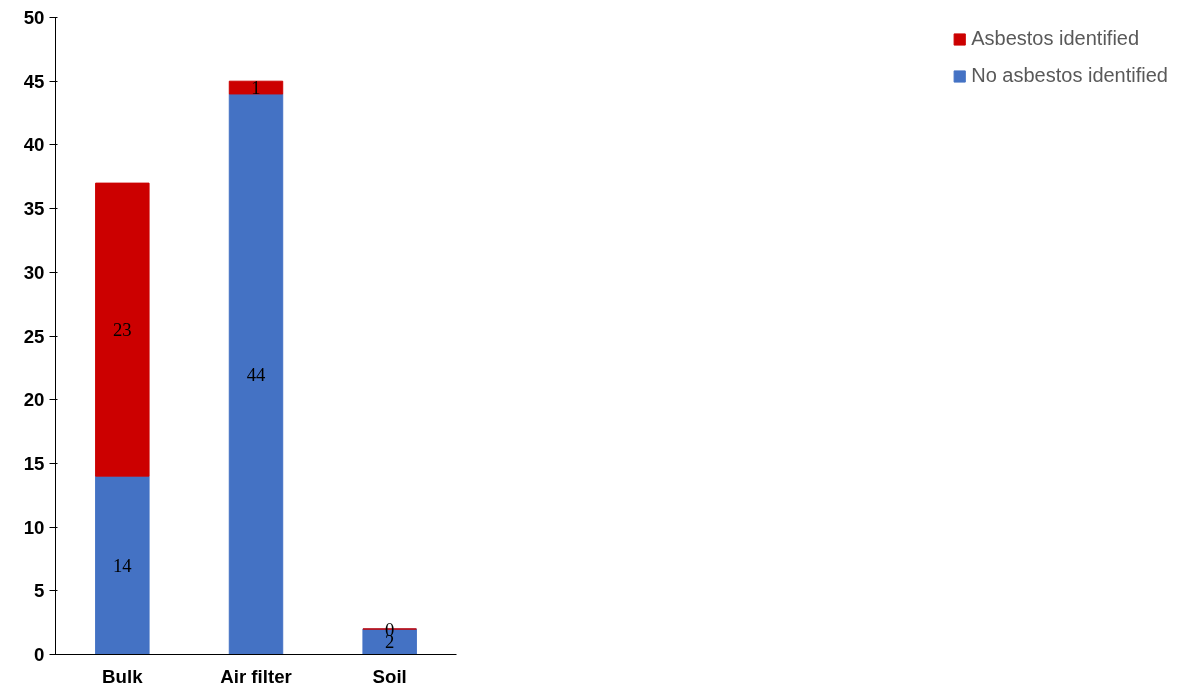 The width and height of the screenshot is (1178, 699). Describe the element at coordinates (39, 591) in the screenshot. I see `y-tick-label: 5` at that location.